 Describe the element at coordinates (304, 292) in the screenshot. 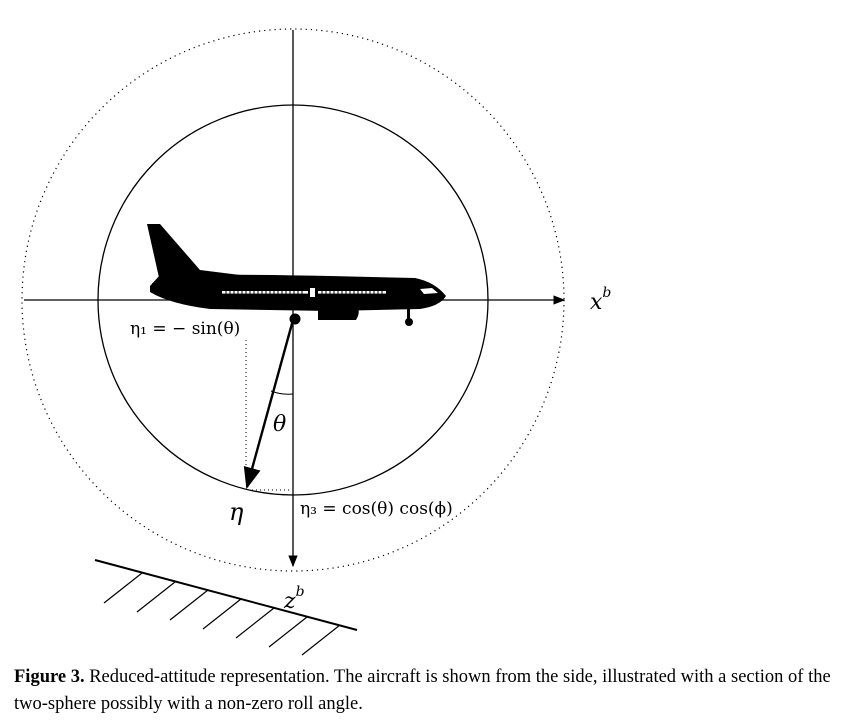

I see `window-dividers` at that location.